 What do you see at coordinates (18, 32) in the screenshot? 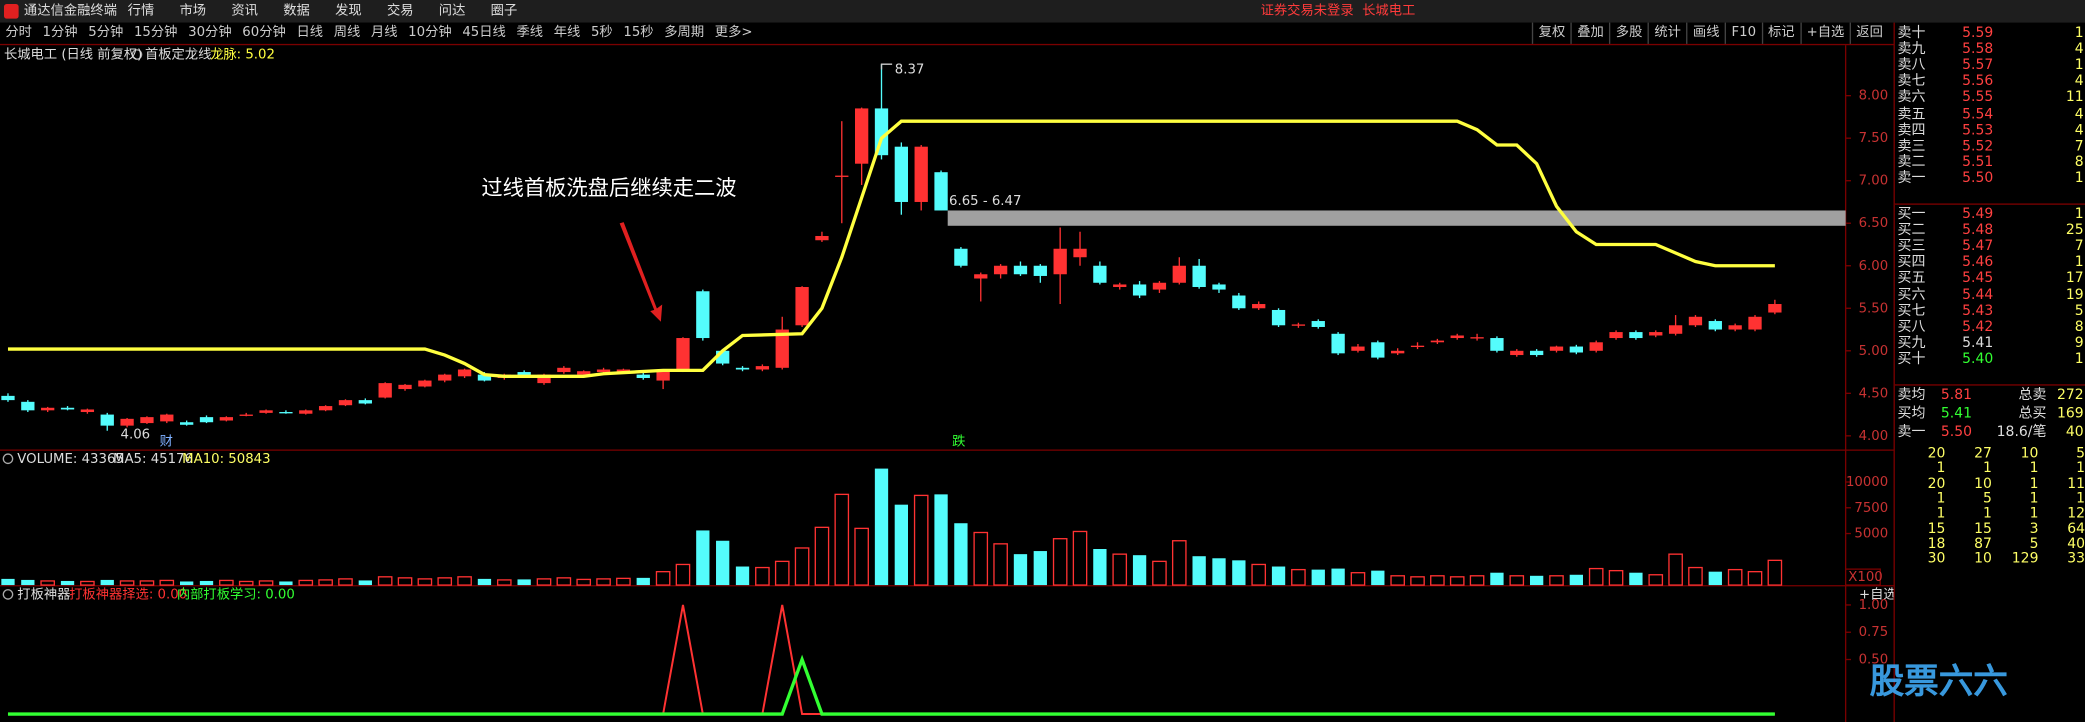
I see `period-button: 分时` at bounding box center [18, 32].